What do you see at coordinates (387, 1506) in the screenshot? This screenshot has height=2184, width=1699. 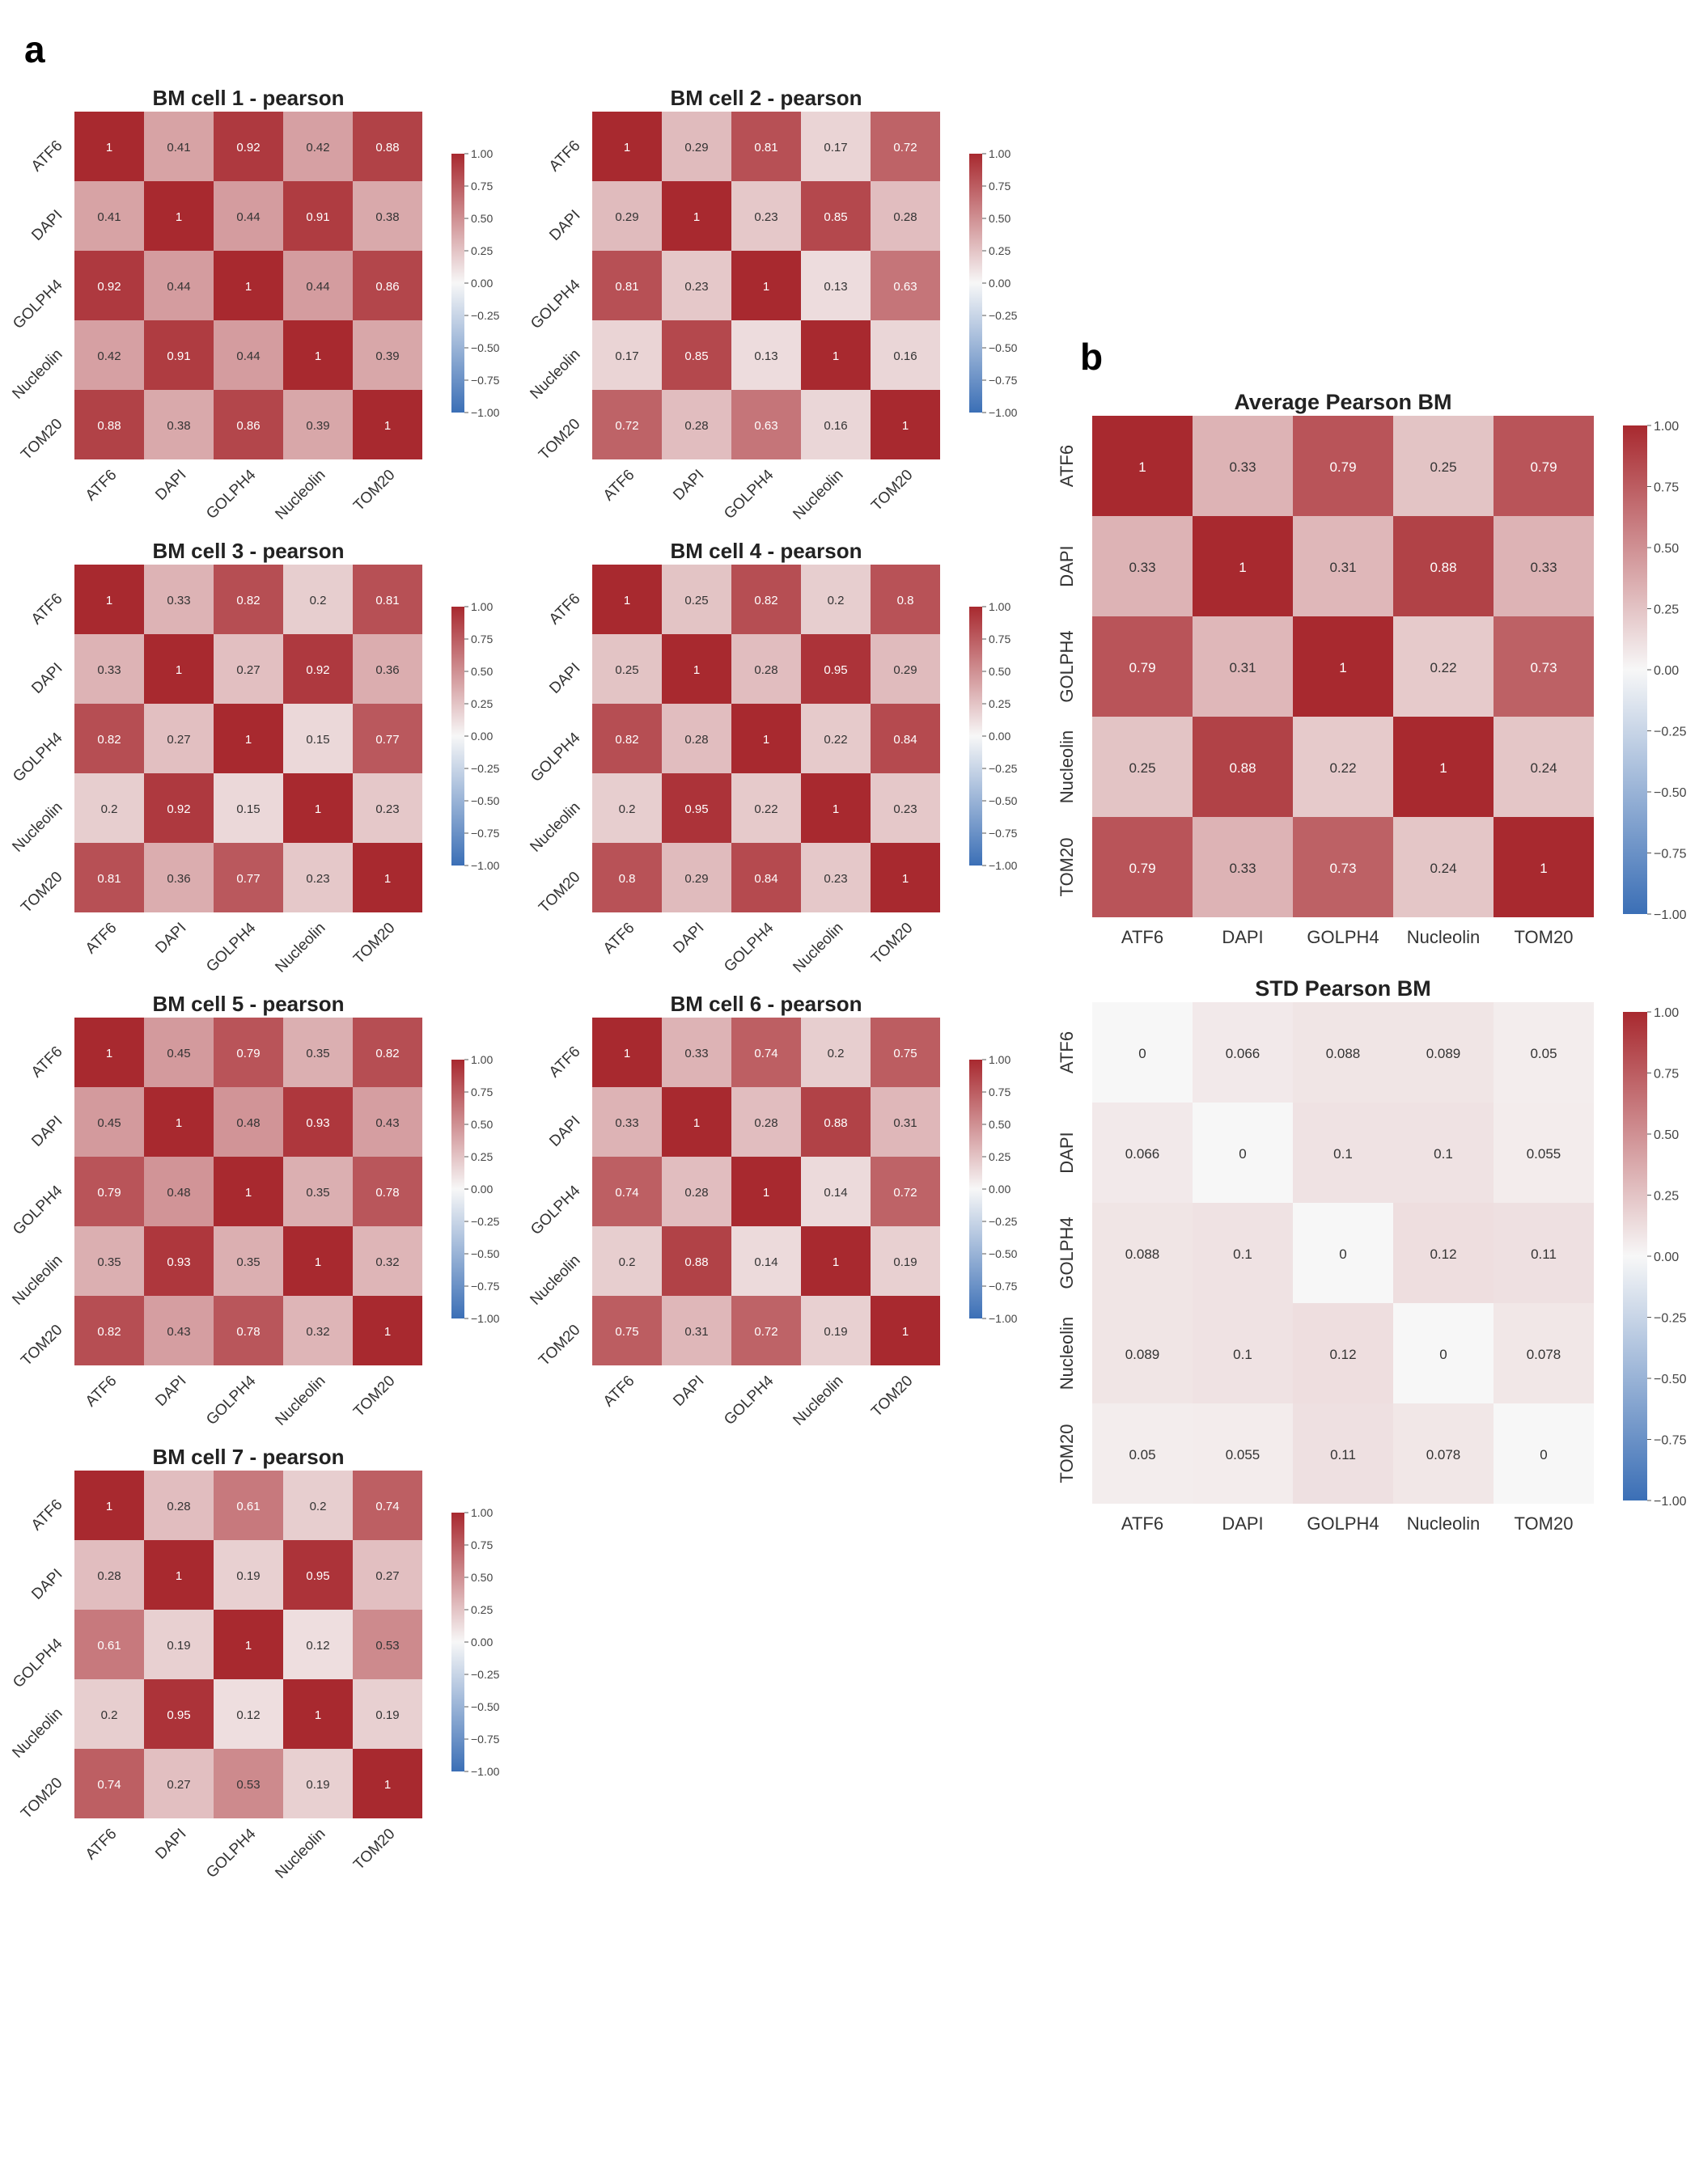 I see `cell-value-label: 0.74` at bounding box center [387, 1506].